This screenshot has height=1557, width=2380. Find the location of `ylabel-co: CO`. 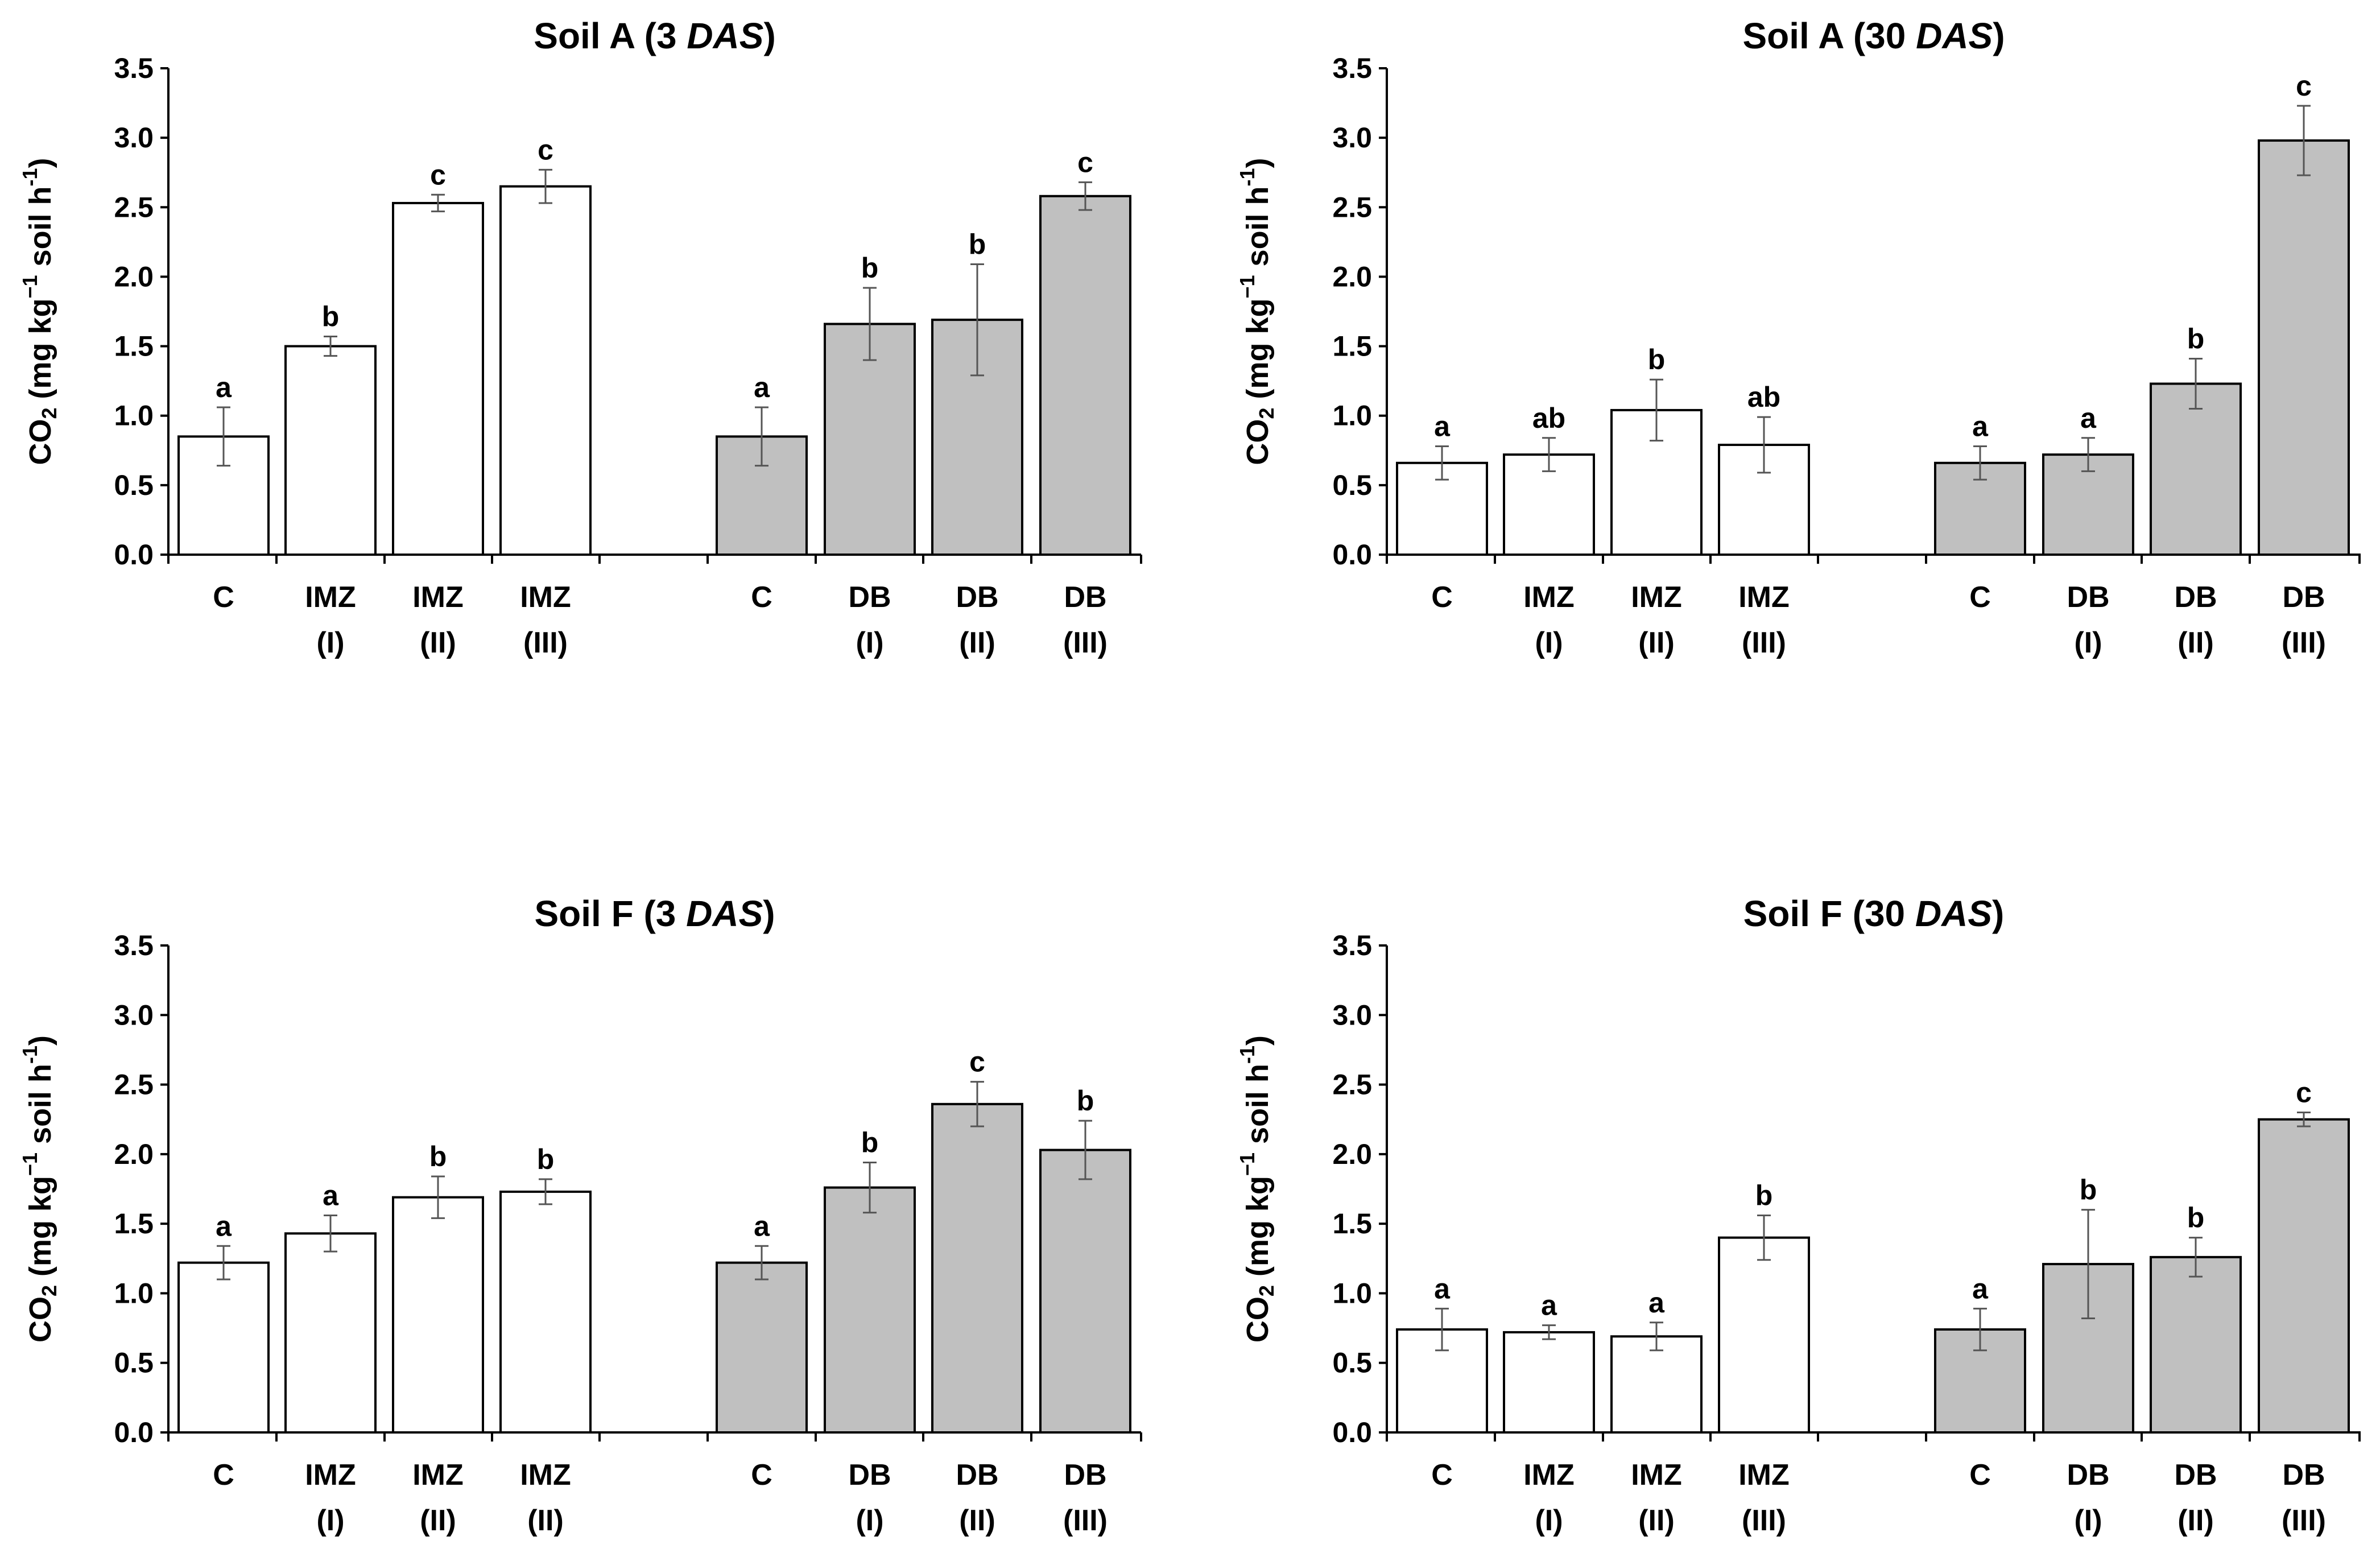

ylabel-co: CO is located at coordinates (1258, 1320).